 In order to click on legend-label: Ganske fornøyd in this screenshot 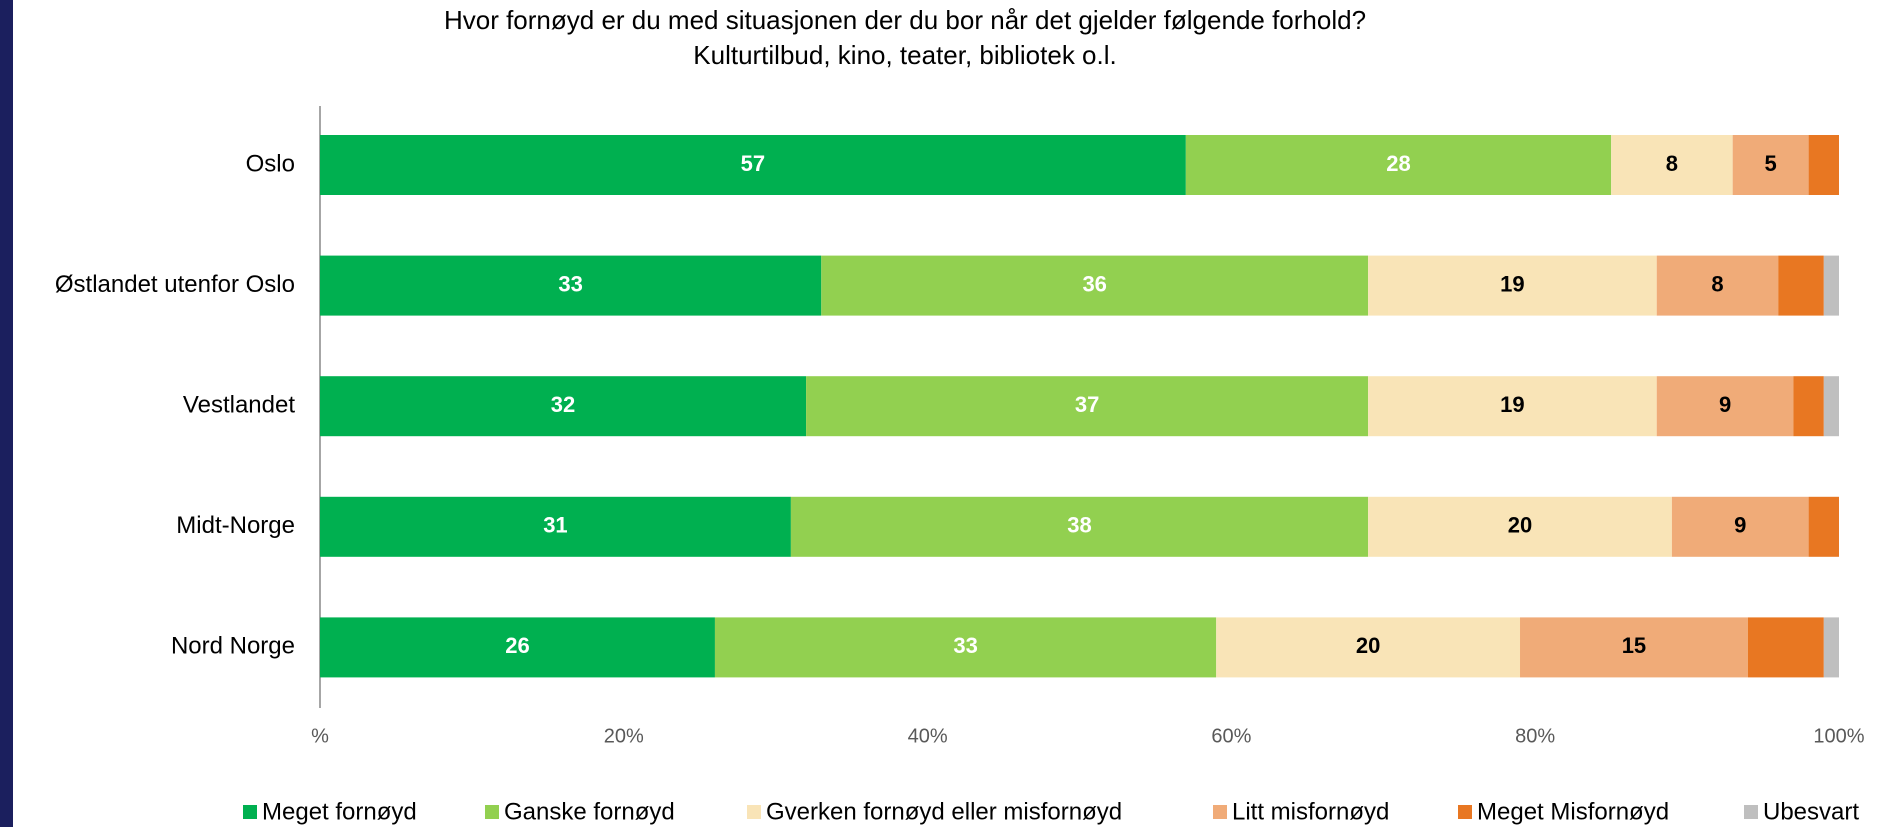, I will do `click(589, 811)`.